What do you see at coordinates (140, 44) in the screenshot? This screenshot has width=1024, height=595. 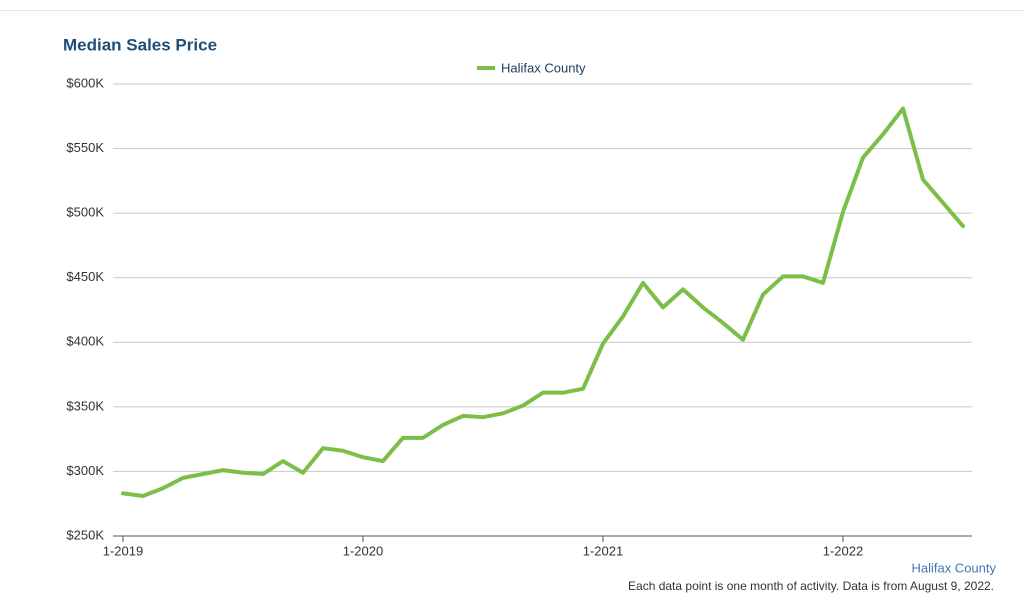 I see `chart-title: Median Sales Price` at bounding box center [140, 44].